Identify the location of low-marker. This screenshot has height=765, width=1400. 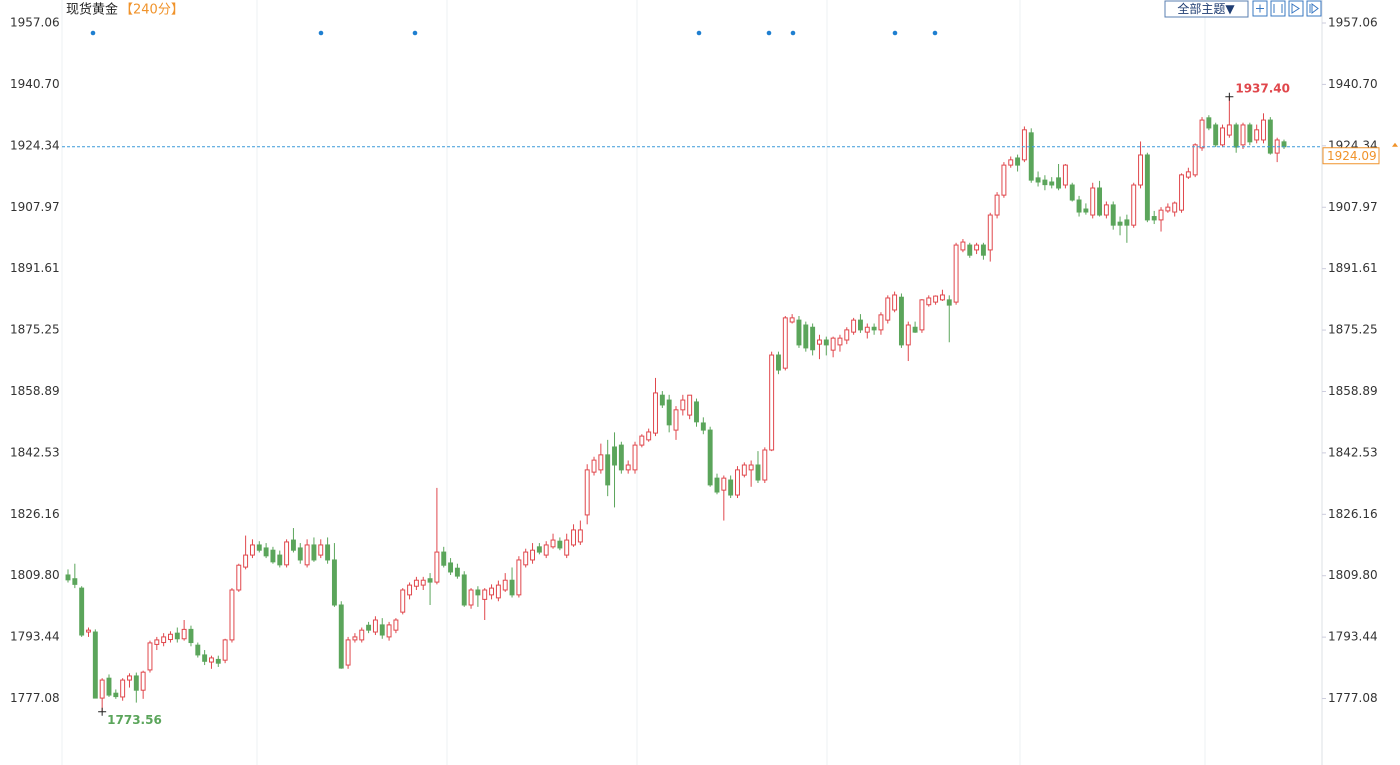
(102, 711).